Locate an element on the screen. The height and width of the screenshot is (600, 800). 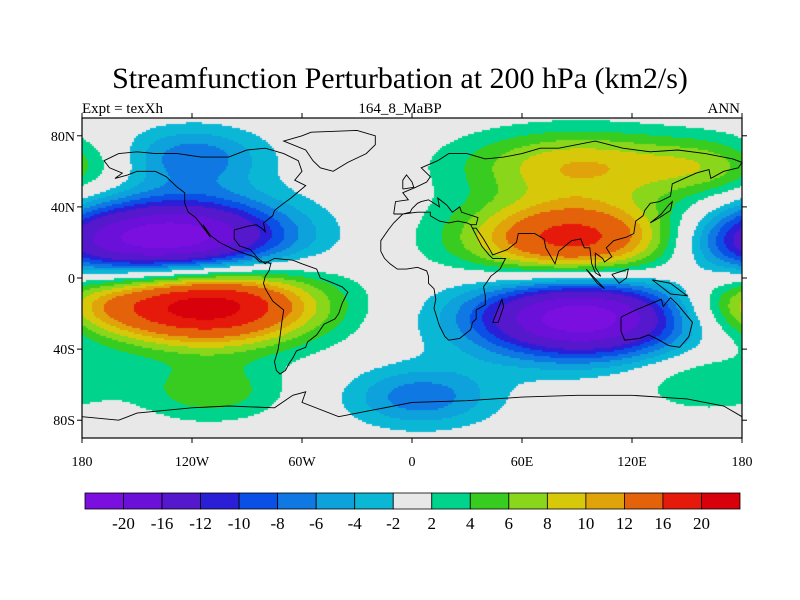
x-tick-label: 60E is located at coordinates (522, 462).